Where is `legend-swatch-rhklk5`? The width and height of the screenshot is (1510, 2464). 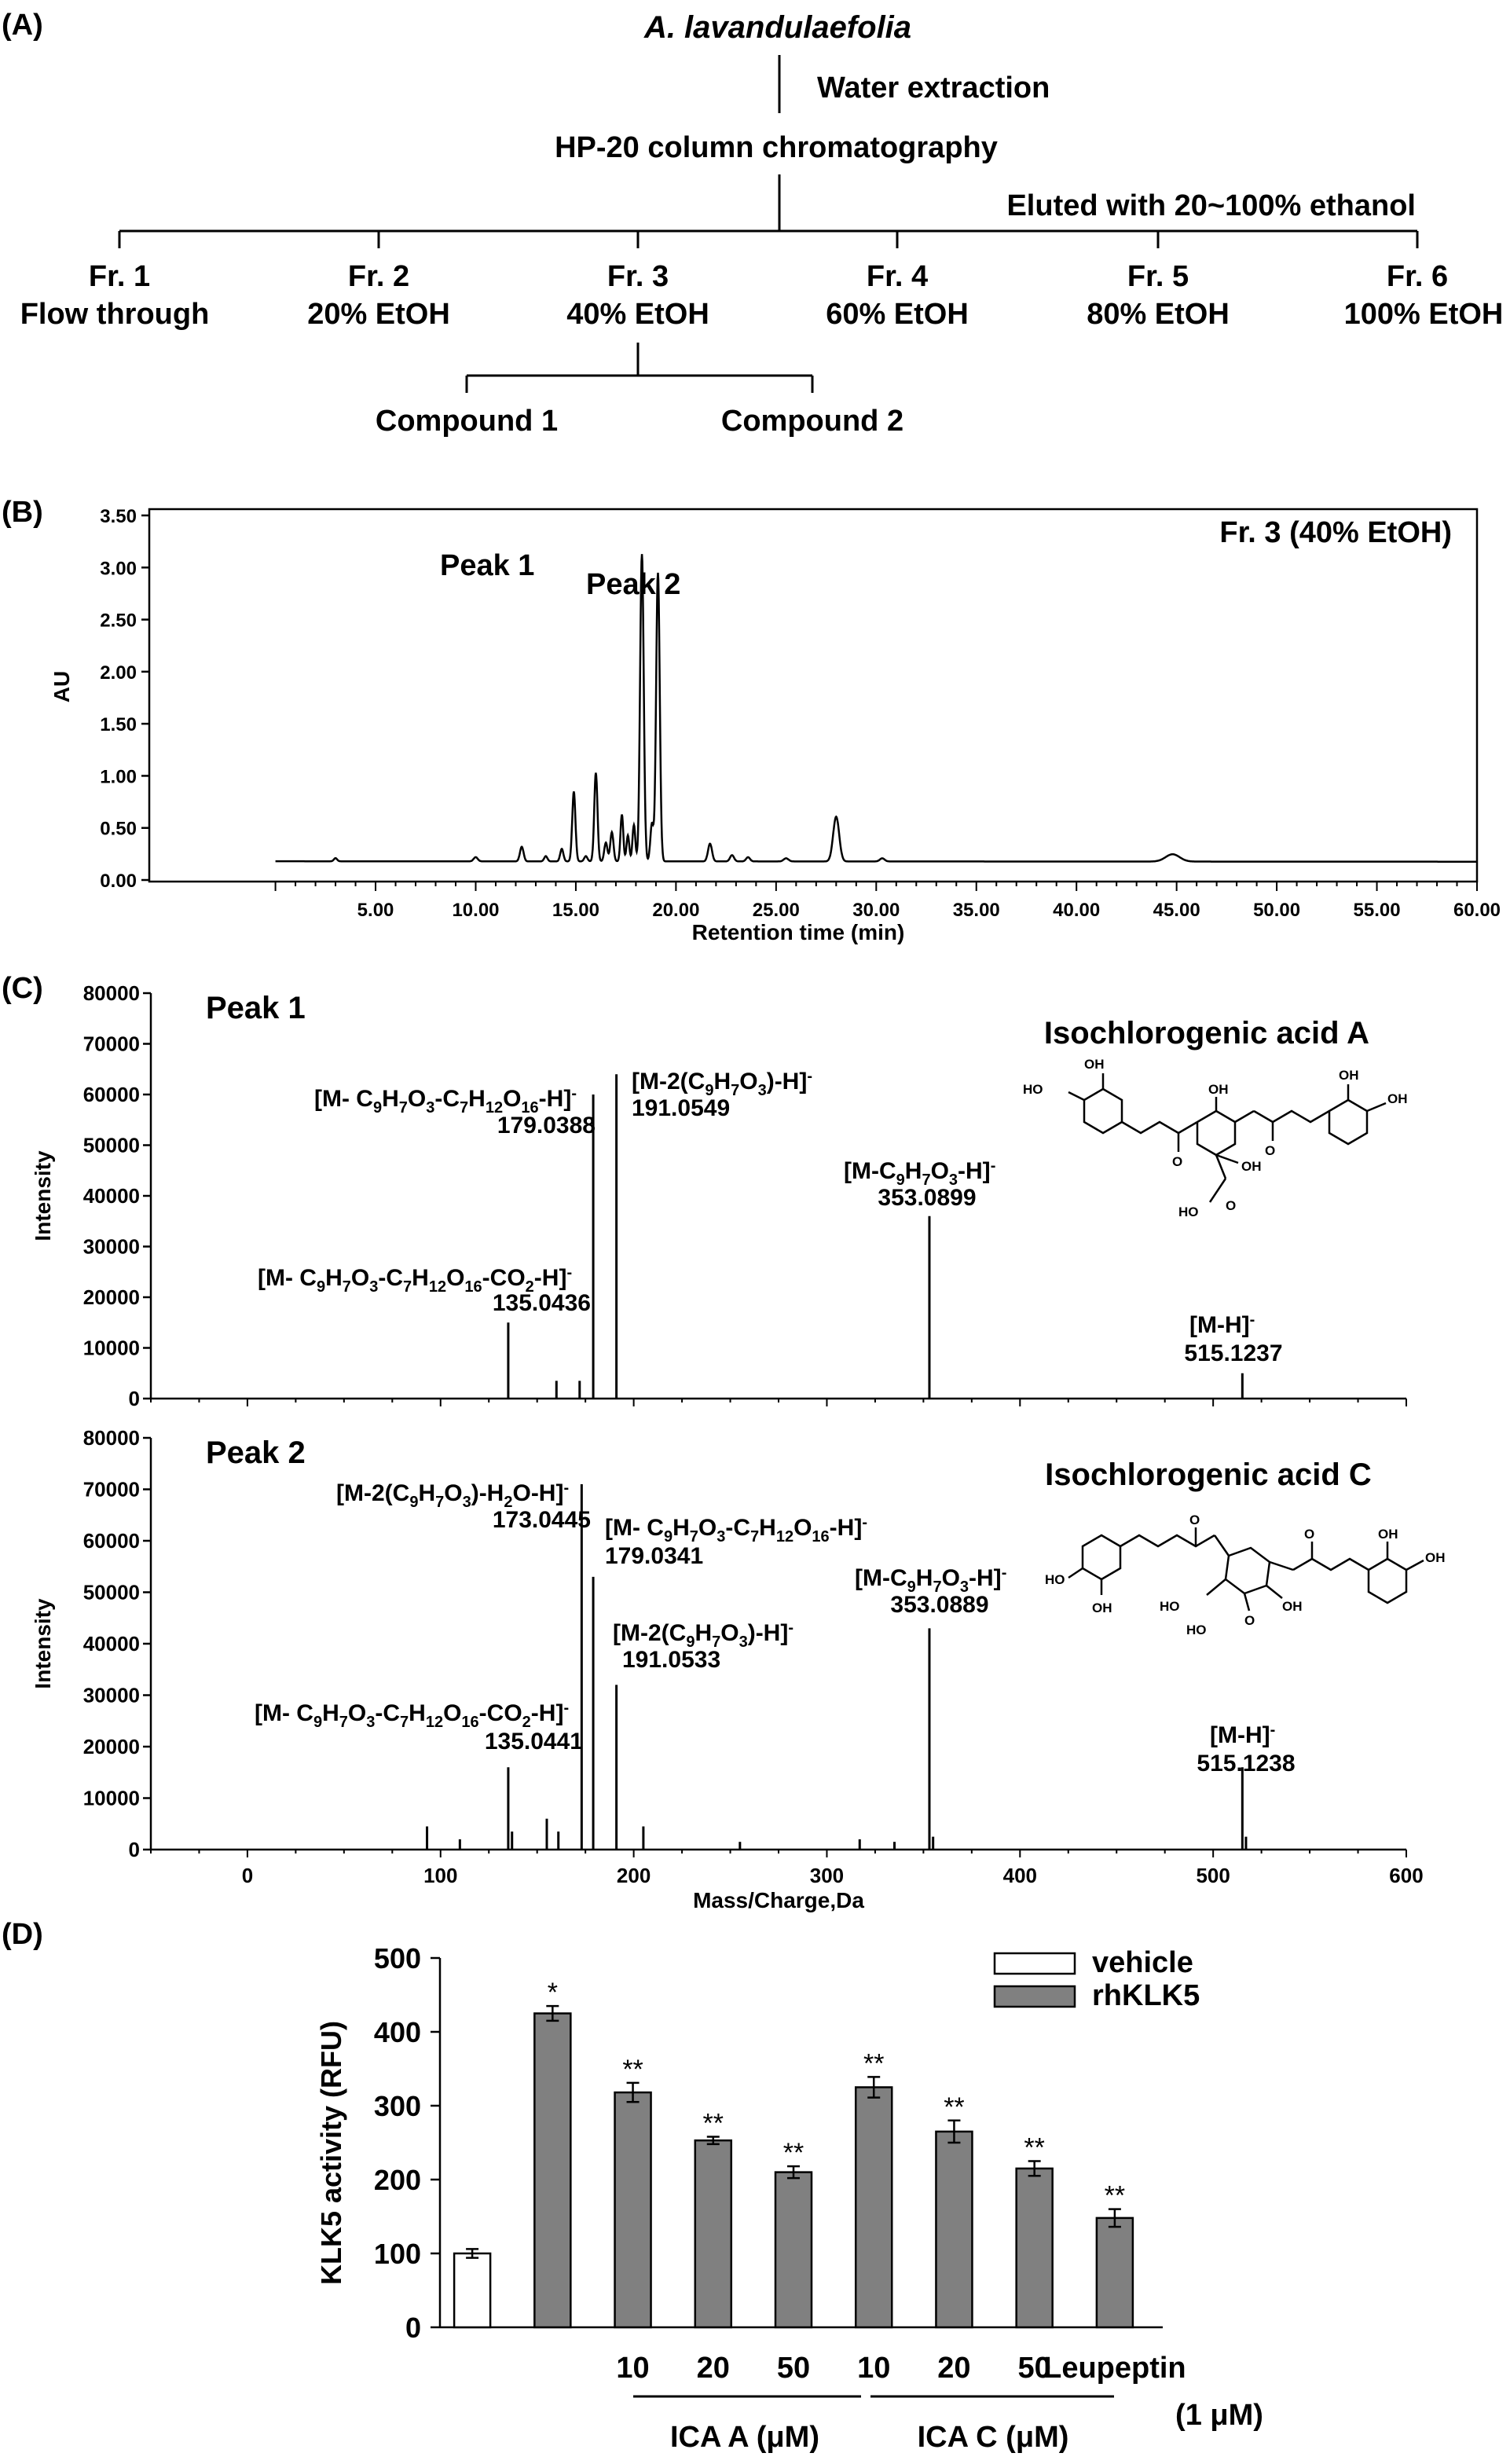
legend-swatch-rhklk5 is located at coordinates (1034, 1996).